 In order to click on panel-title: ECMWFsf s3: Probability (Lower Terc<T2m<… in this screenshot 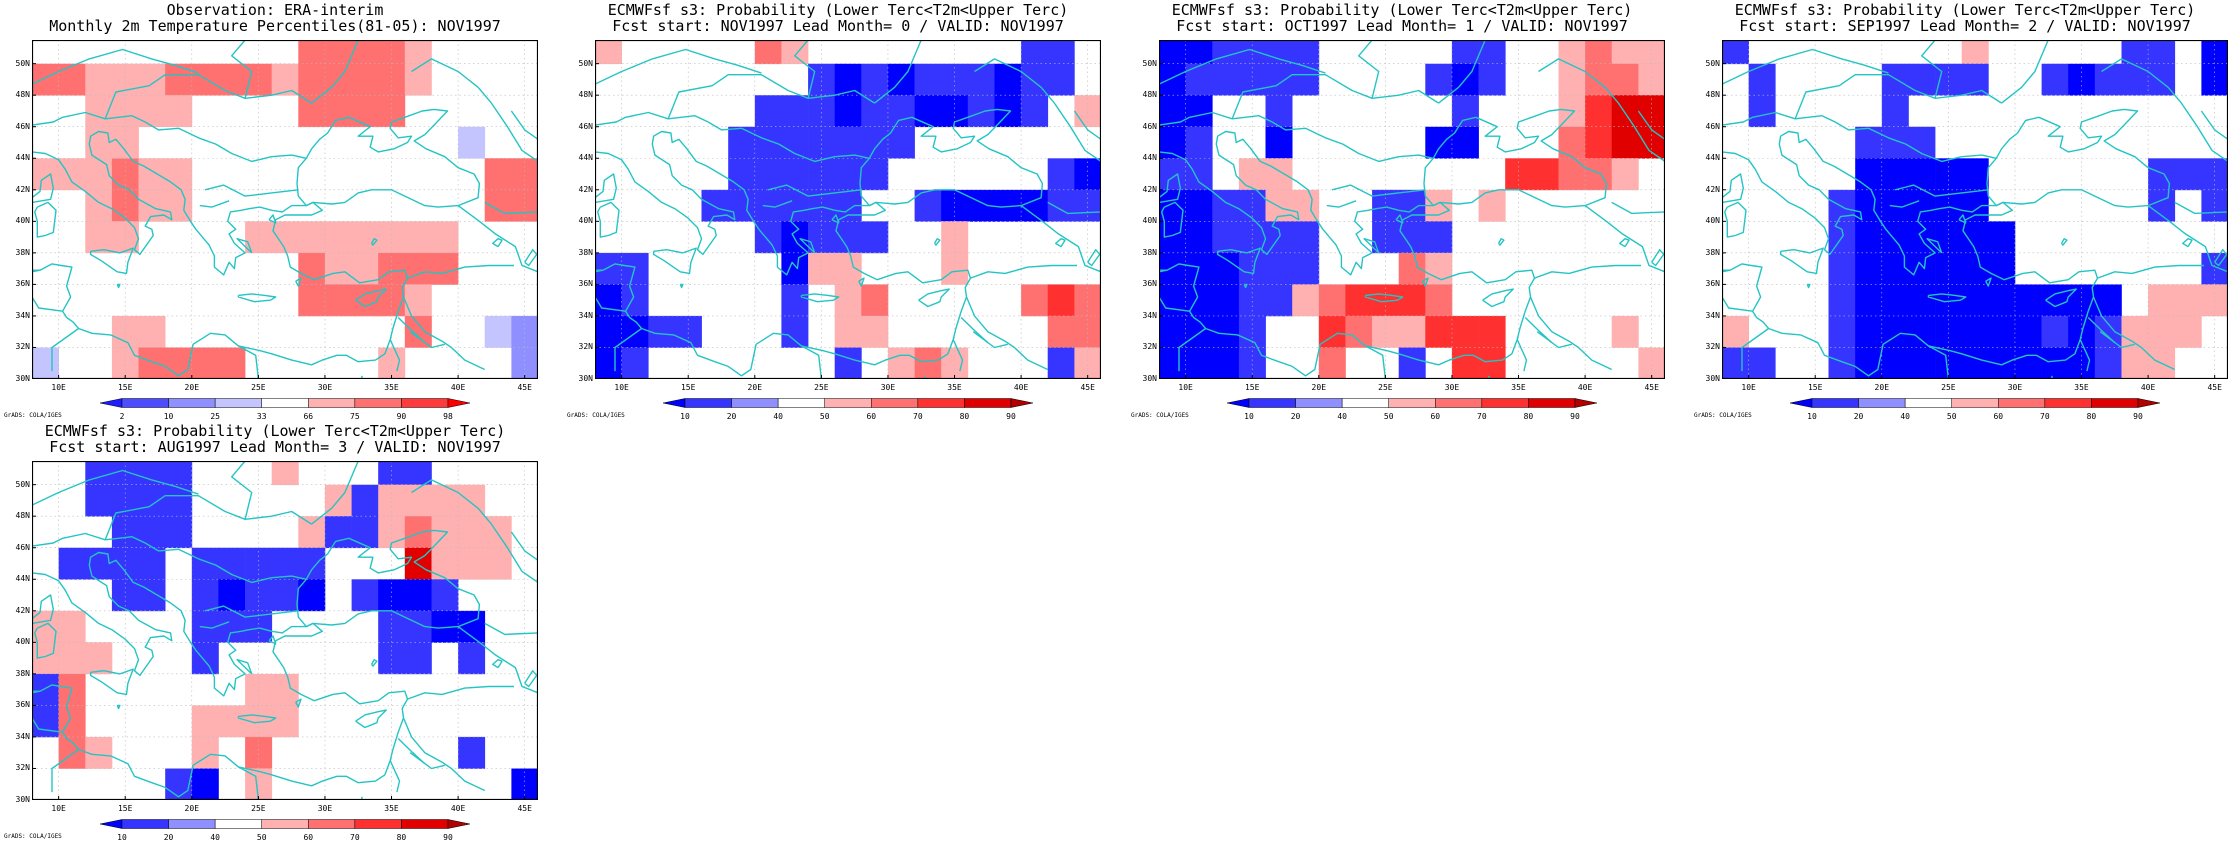, I will do `click(1402, 10)`.